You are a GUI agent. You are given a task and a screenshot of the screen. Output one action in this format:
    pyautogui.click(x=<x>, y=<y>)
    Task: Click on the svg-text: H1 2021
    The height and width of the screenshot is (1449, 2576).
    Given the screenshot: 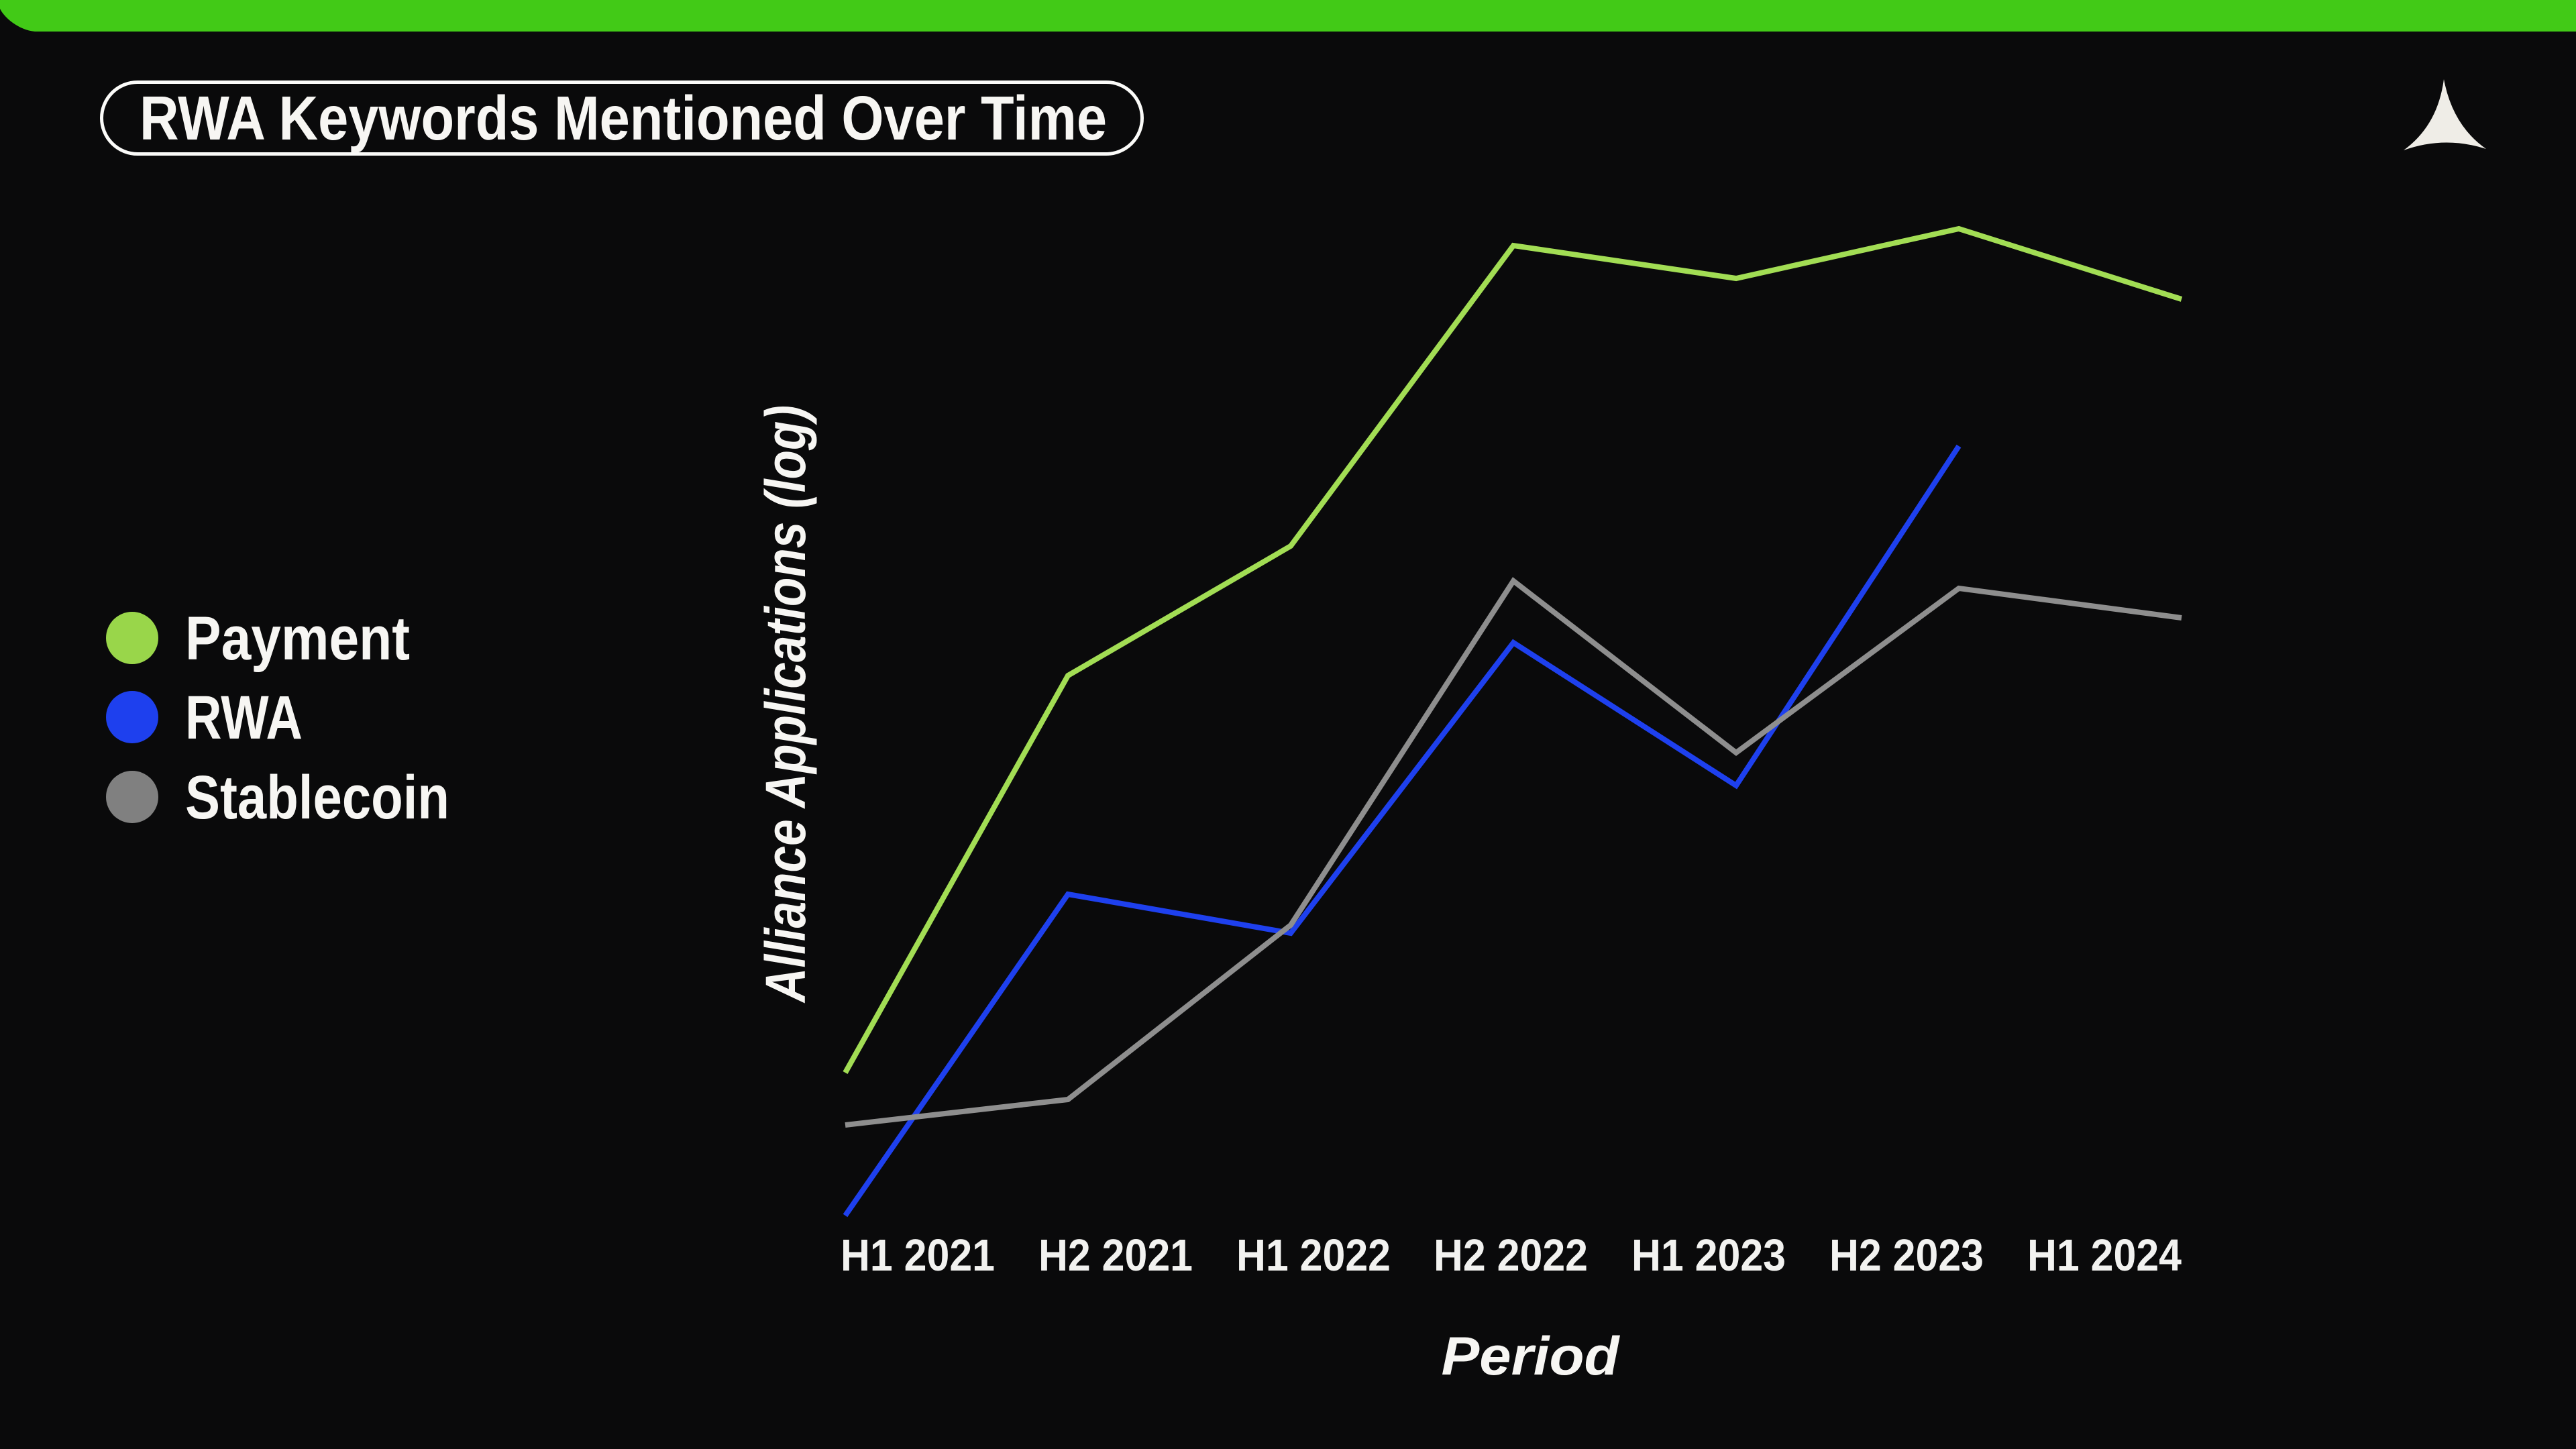 What is the action you would take?
    pyautogui.click(x=918, y=1255)
    